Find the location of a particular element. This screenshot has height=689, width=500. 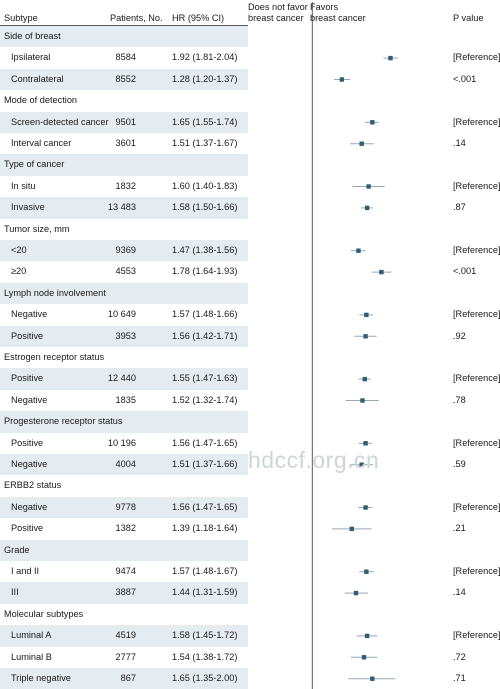

hr-ci-text: 1.44 (1.31-1.59) is located at coordinates (205, 592).